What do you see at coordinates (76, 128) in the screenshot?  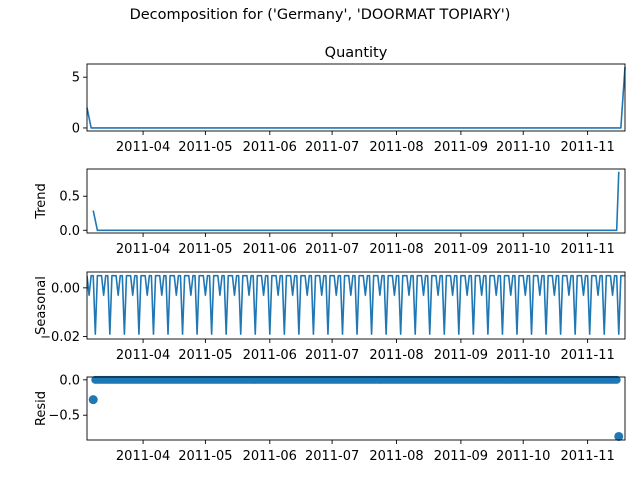 I see `y-tick-label: 0` at bounding box center [76, 128].